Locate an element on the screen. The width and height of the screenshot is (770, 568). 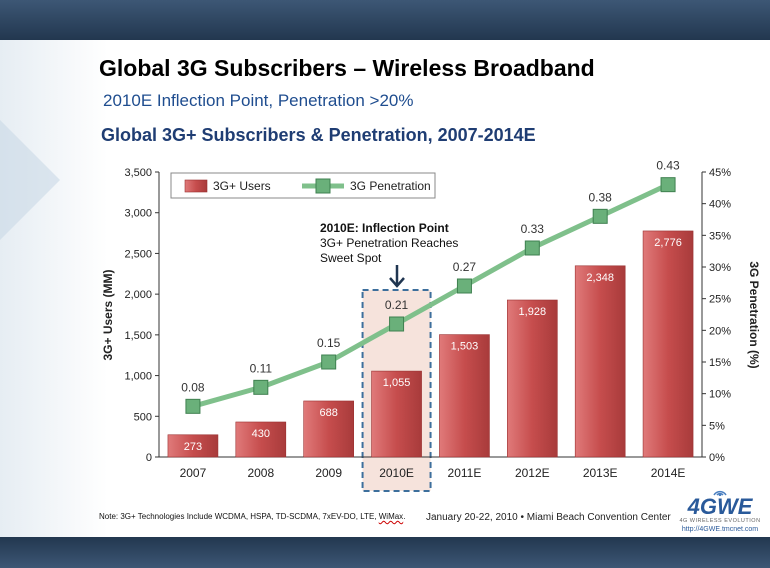
signal-icon is located at coordinates (720, 493).